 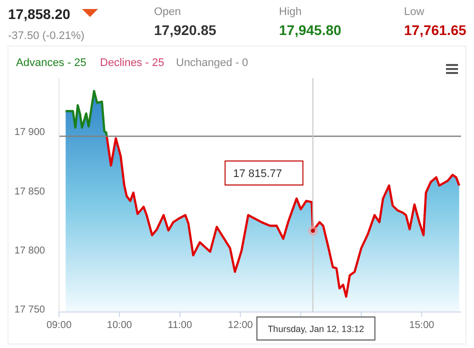 I want to click on text: High, so click(x=290, y=12).